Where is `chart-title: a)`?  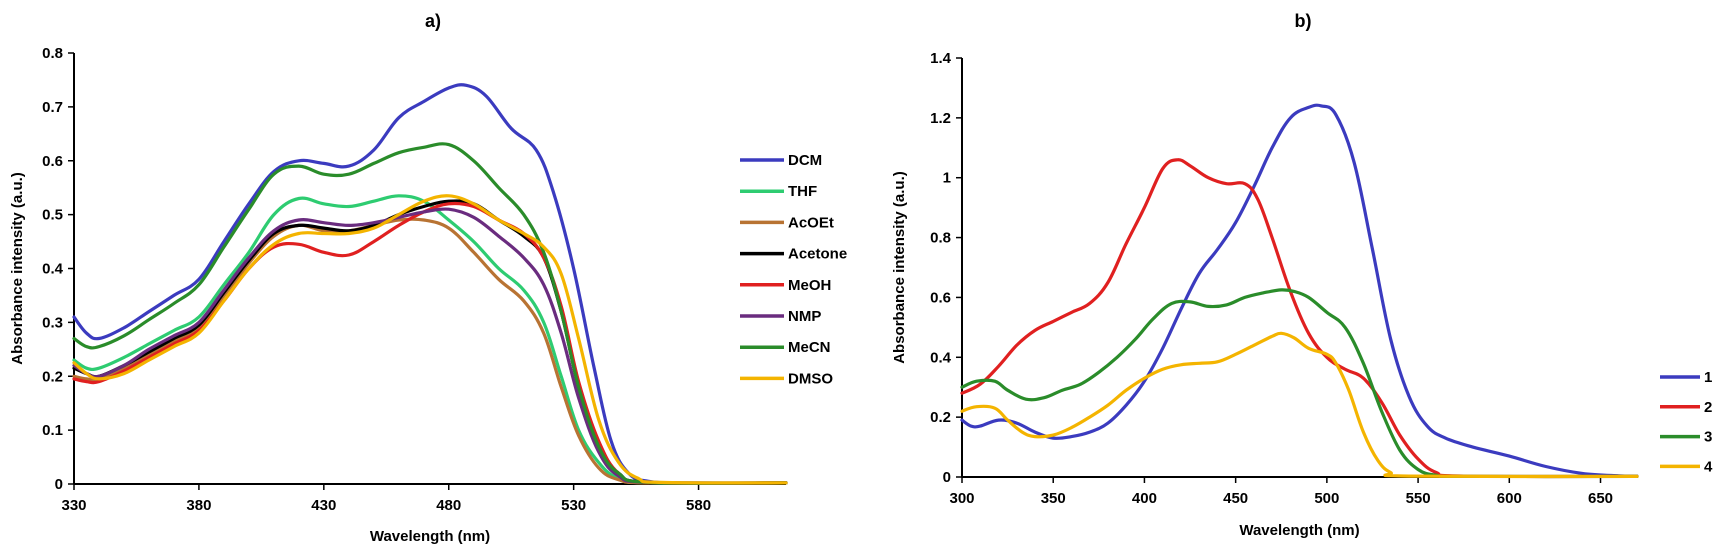
chart-title: a) is located at coordinates (433, 21).